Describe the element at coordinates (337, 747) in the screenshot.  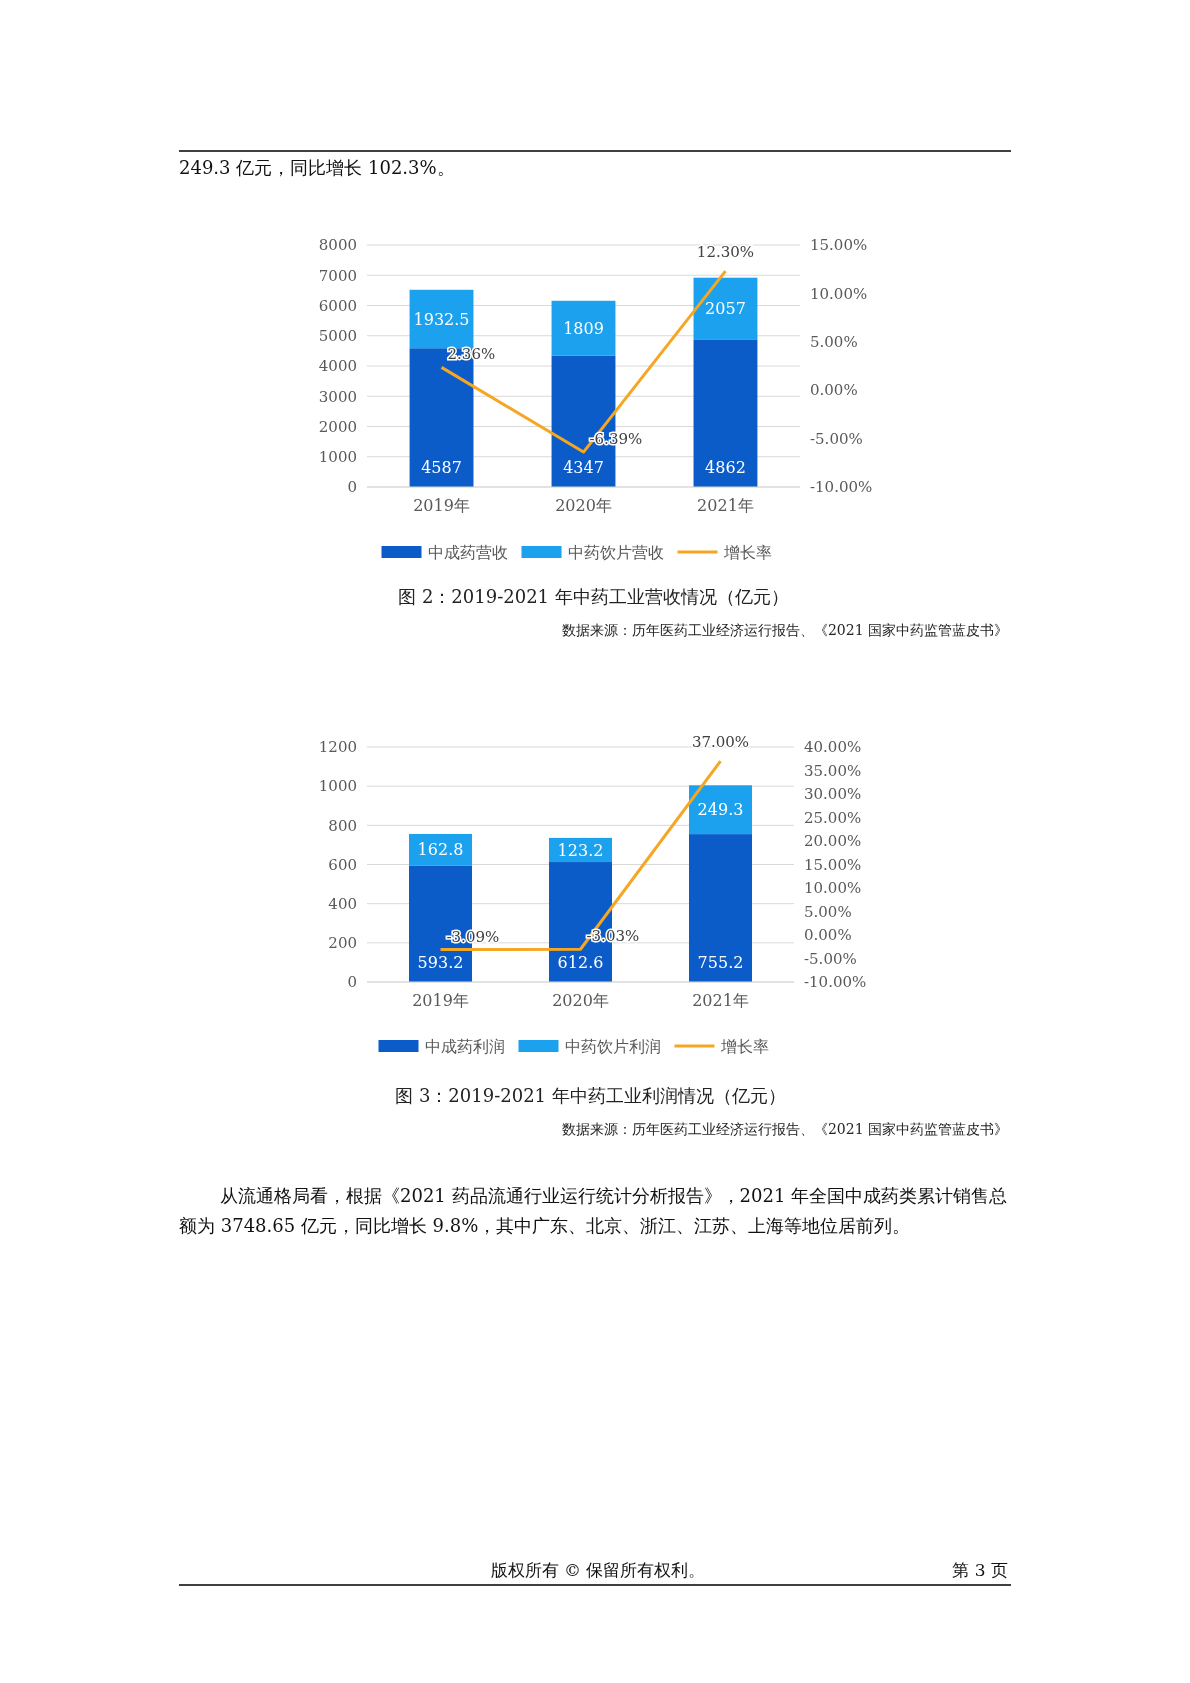
I see `y-tick-label: 1200` at that location.